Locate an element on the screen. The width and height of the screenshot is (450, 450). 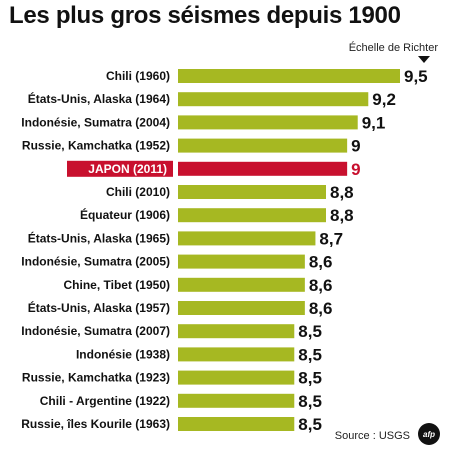
category-label: JAPON (2011) is located at coordinates (127, 169).